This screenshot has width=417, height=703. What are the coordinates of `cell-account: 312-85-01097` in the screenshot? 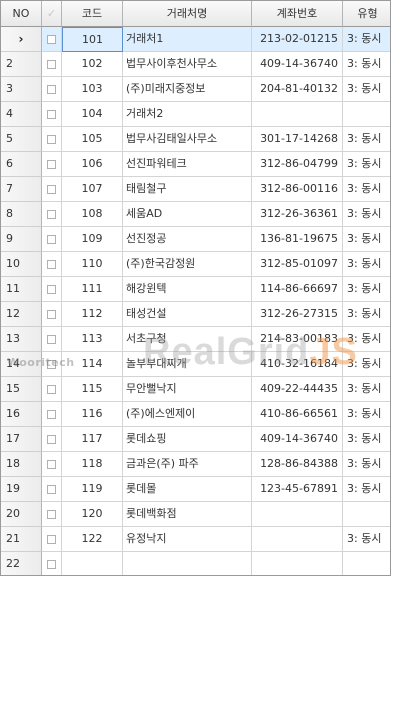 It's located at (297, 264).